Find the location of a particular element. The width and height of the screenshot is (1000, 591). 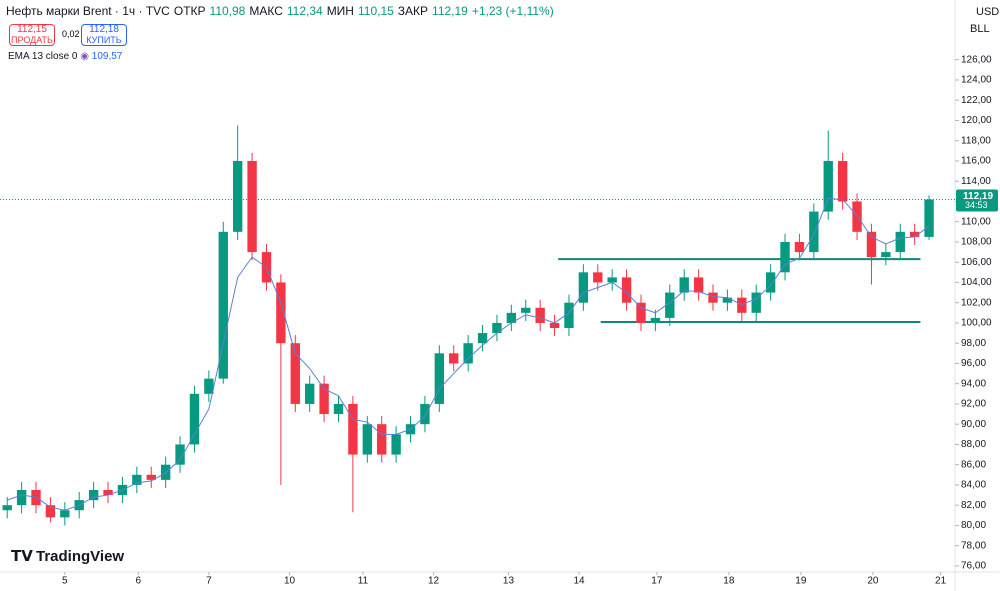

sell-label: ПРОДАТЬ is located at coordinates (32, 40).